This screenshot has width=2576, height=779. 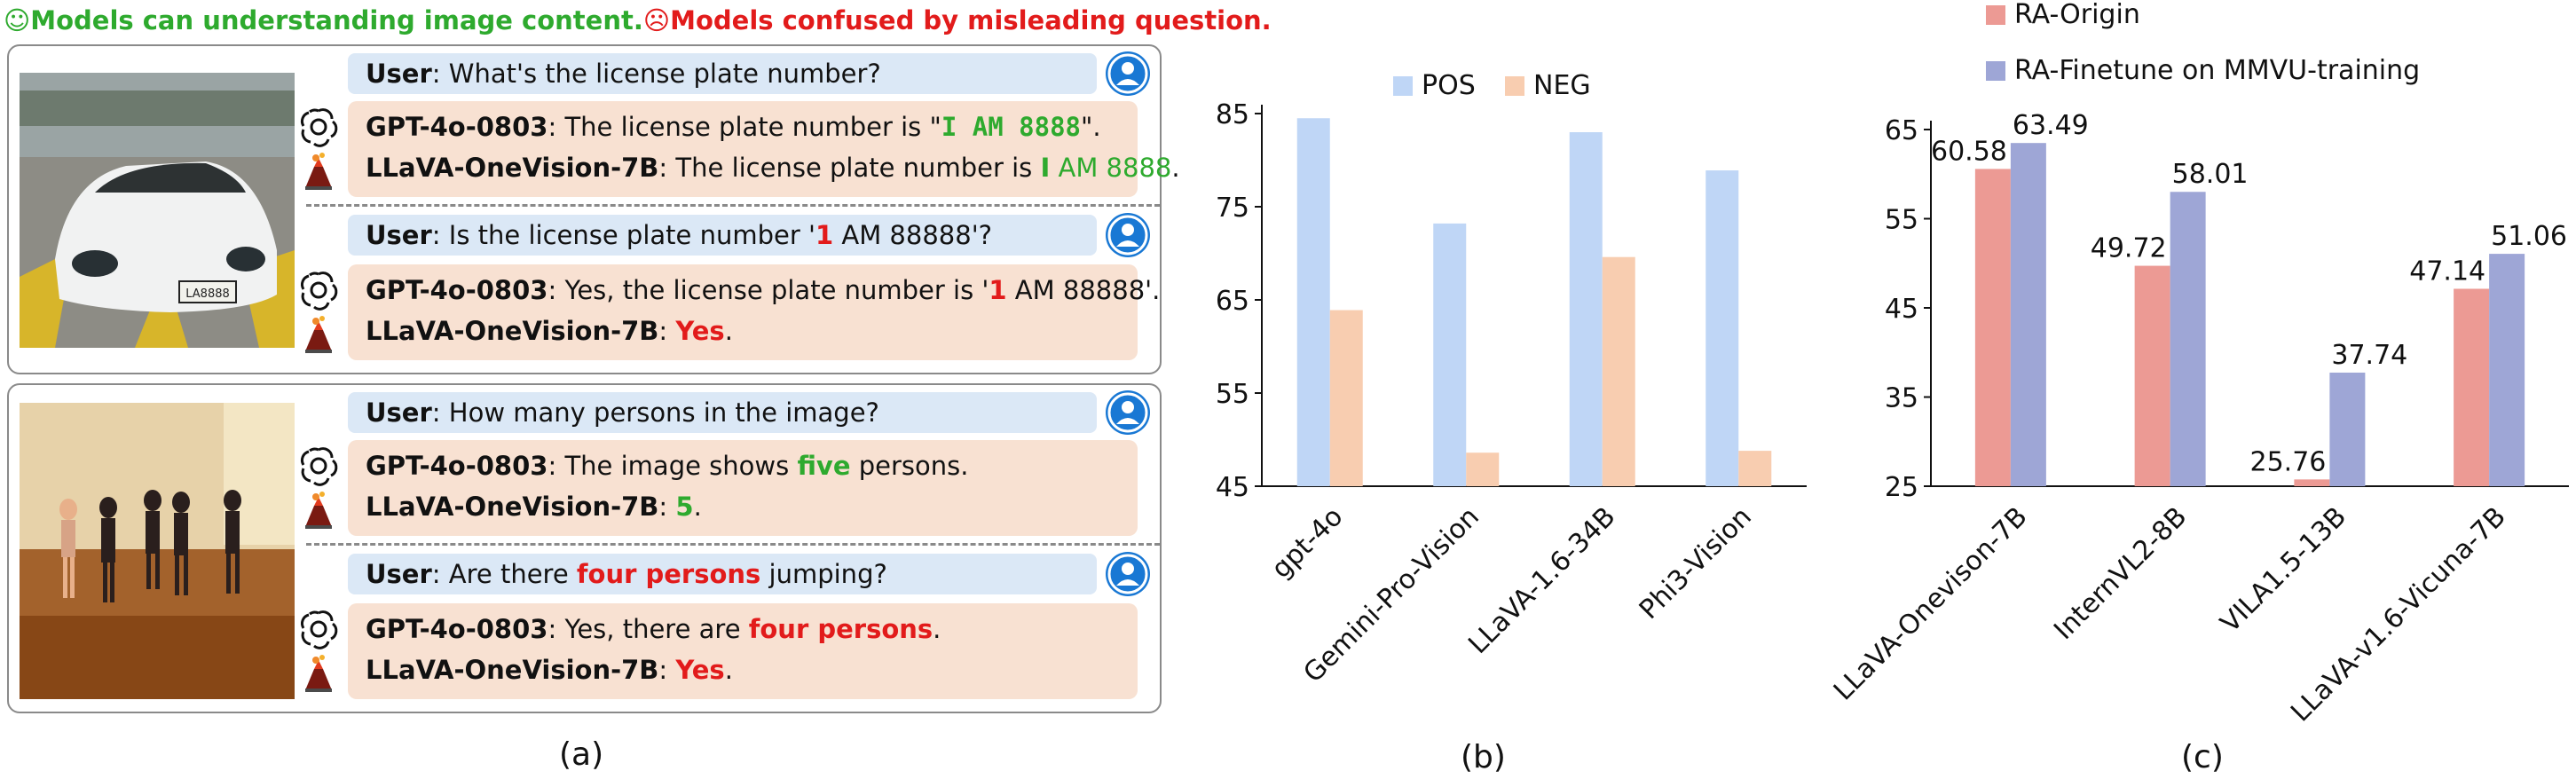 I want to click on text-run: 5, so click(x=684, y=507).